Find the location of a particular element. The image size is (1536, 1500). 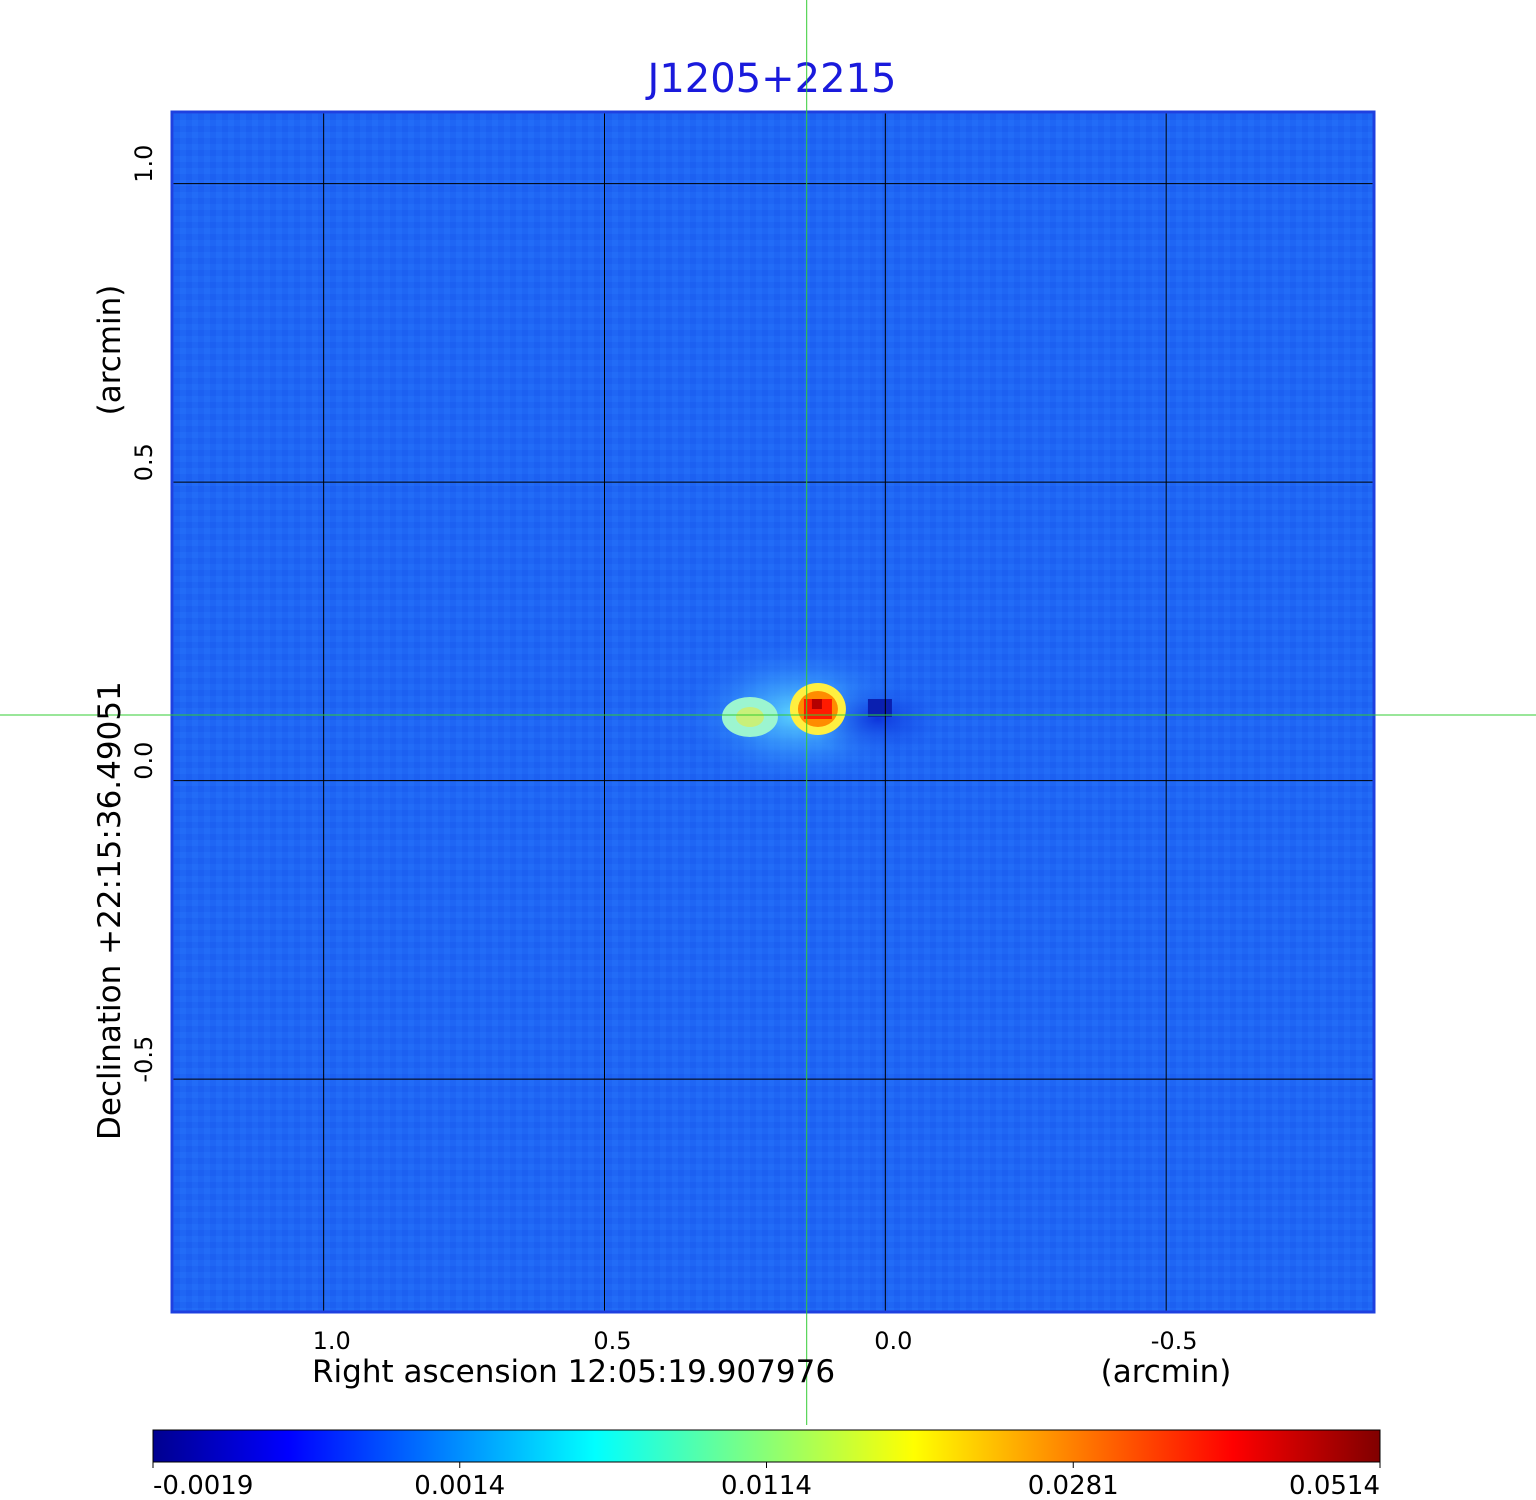

colorbar-tick-label: 0.0514 is located at coordinates (1334, 1485).